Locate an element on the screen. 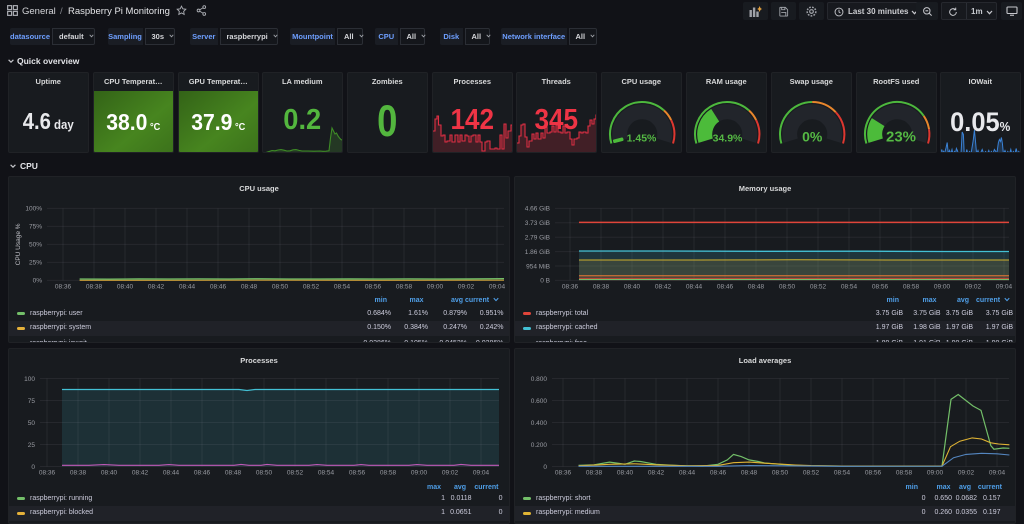  svg-text: 954 MiB is located at coordinates (538, 266).